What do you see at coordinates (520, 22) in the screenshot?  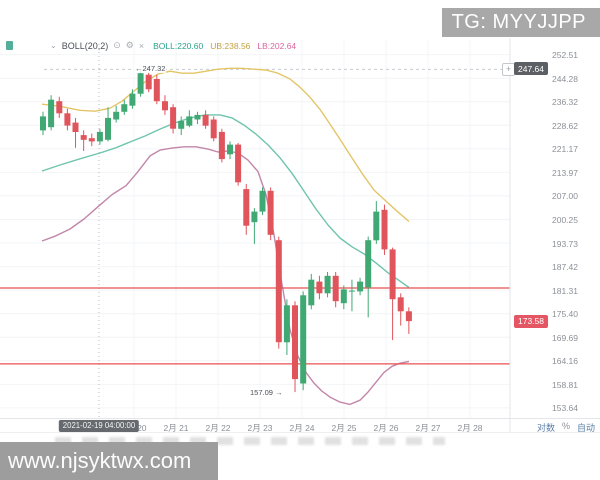 I see `watermark-top-right: TG: MYYJJPP` at bounding box center [520, 22].